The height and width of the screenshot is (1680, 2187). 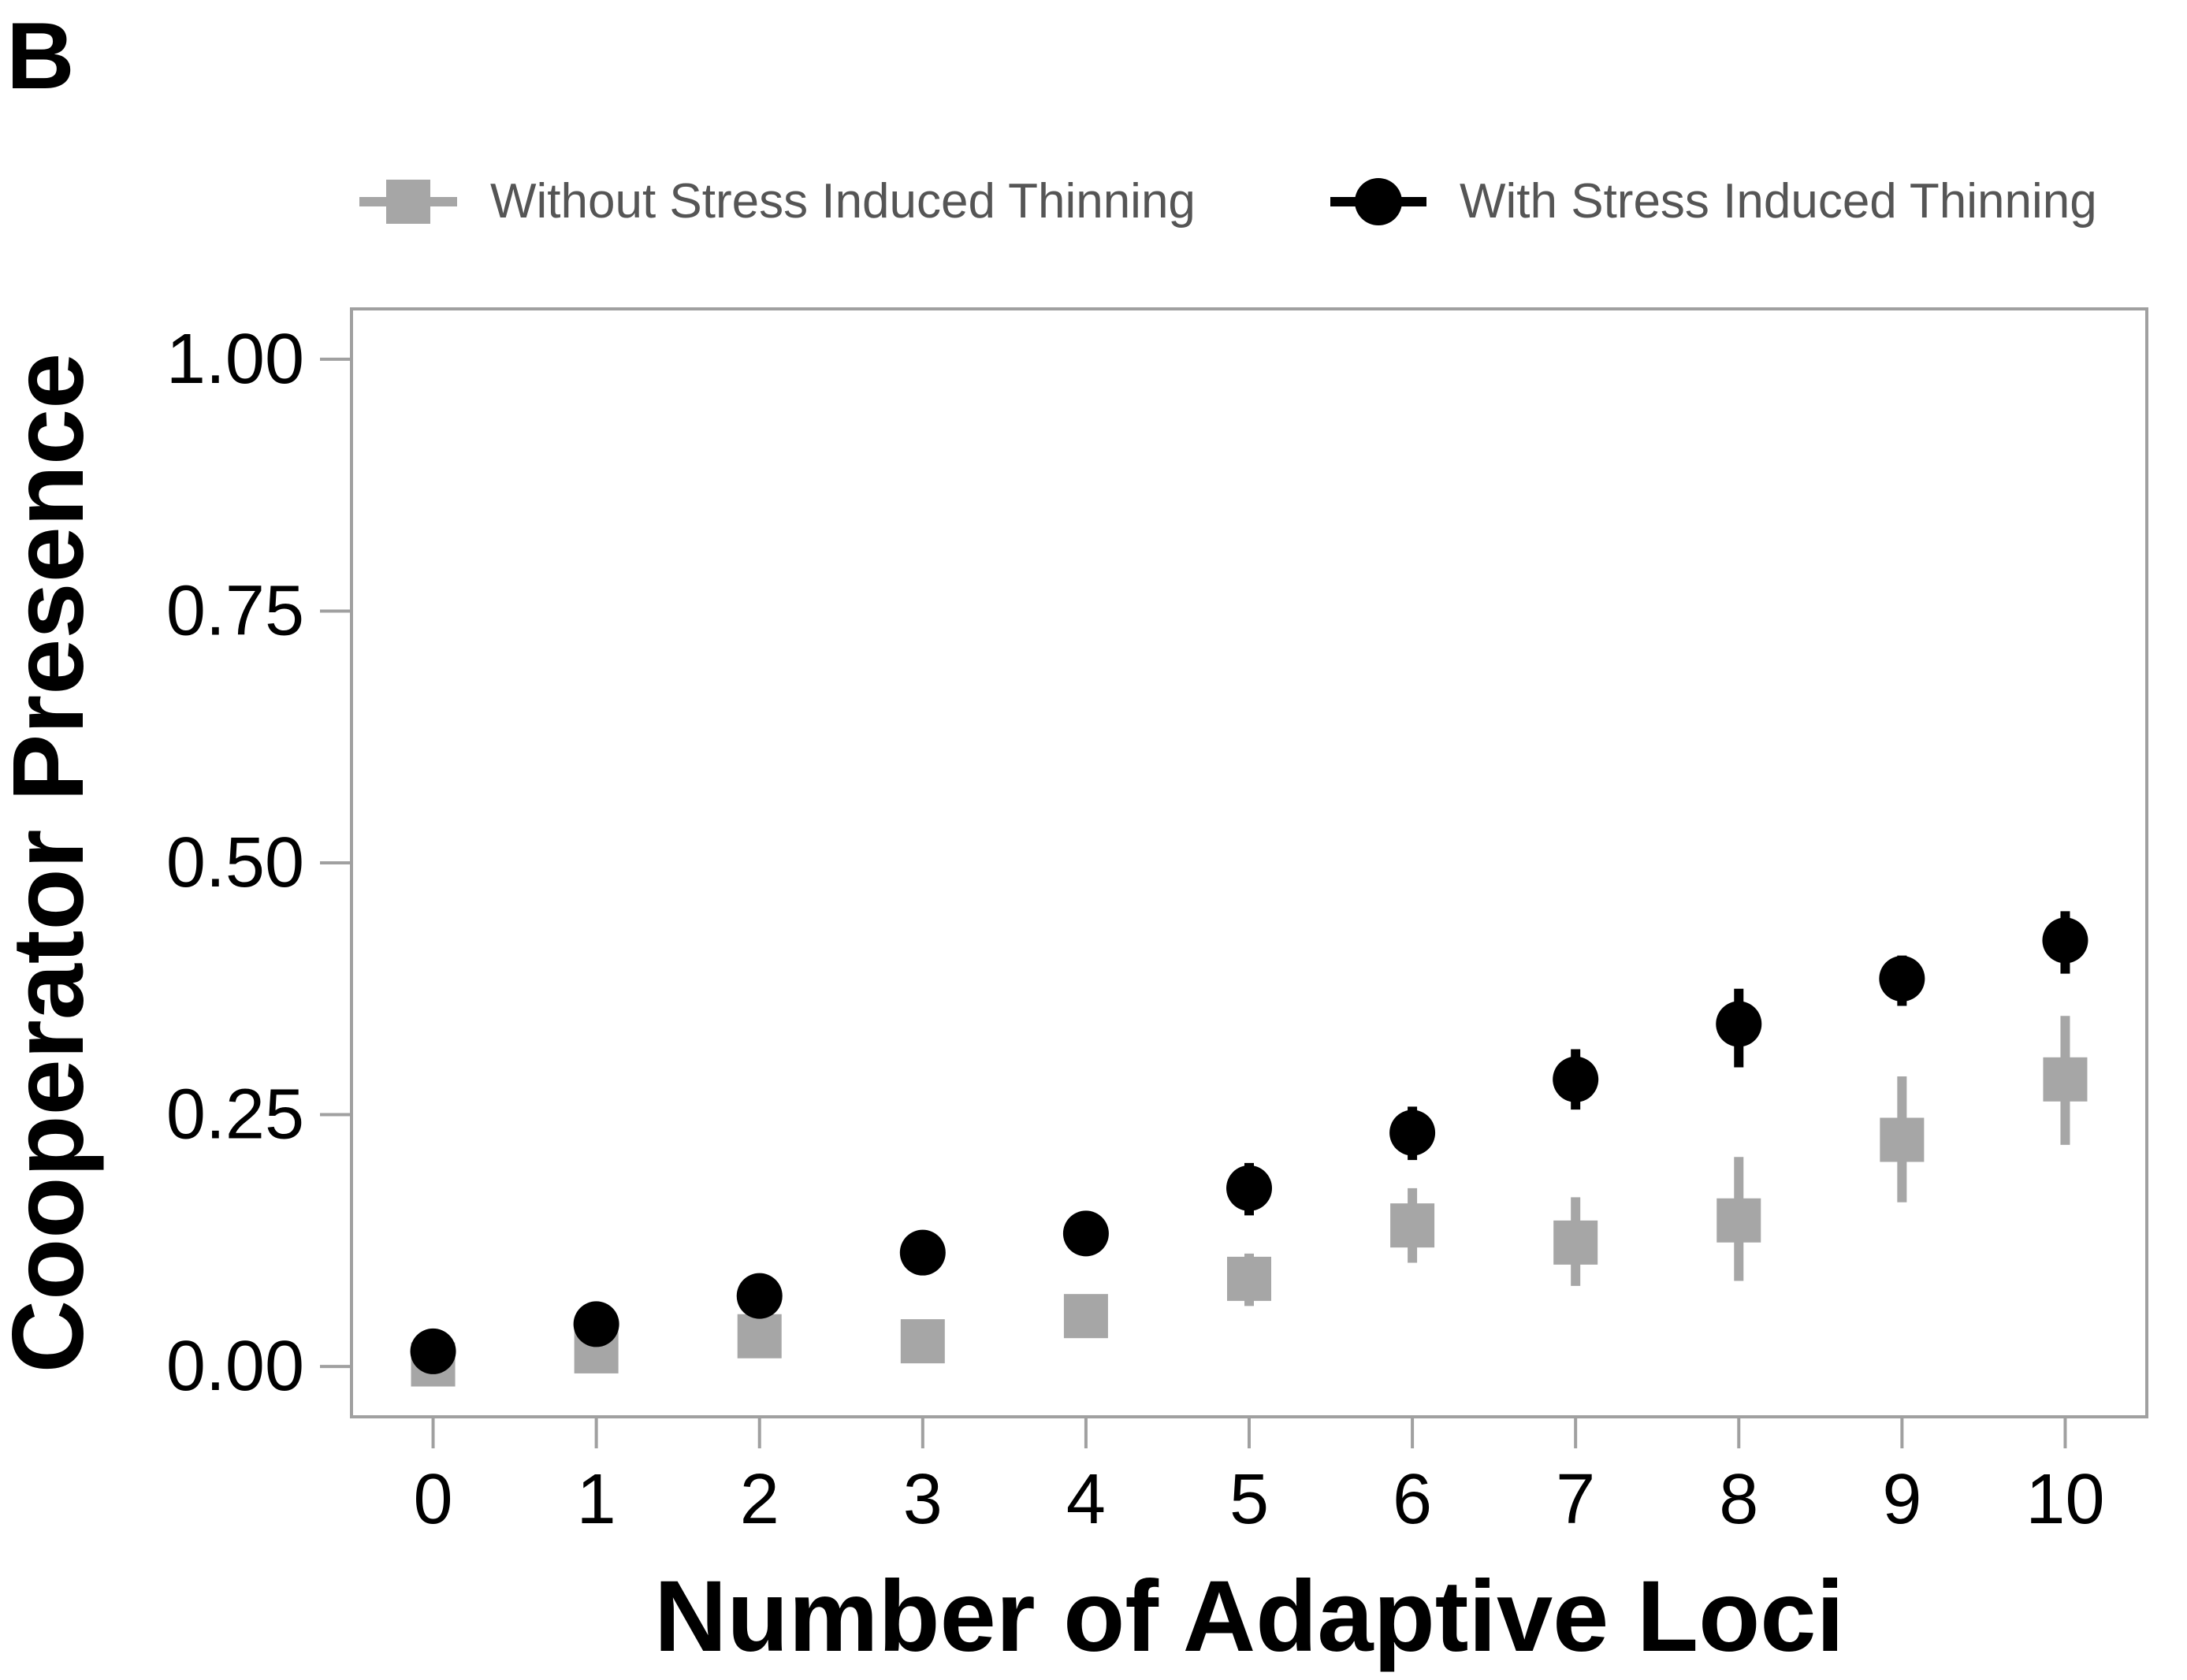 What do you see at coordinates (843, 201) in the screenshot?
I see `legend-label-without: Without Stress Induced Thinning` at bounding box center [843, 201].